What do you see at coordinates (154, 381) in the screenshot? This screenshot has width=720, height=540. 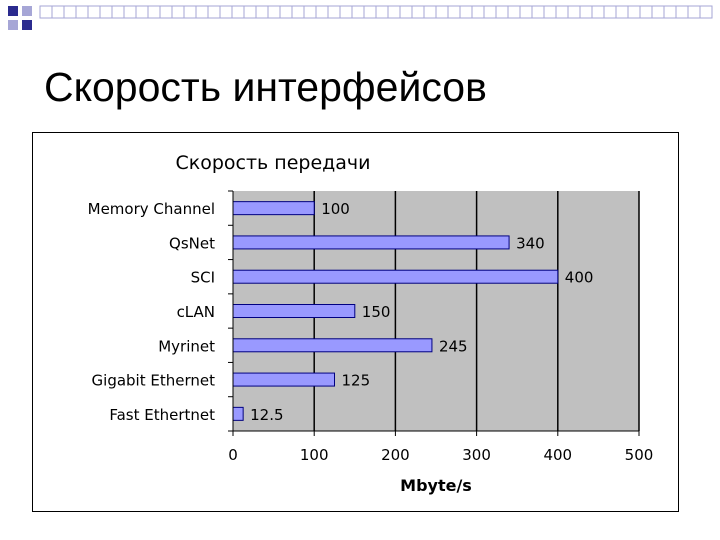 I see `category-label: Gigabit Ethernet` at bounding box center [154, 381].